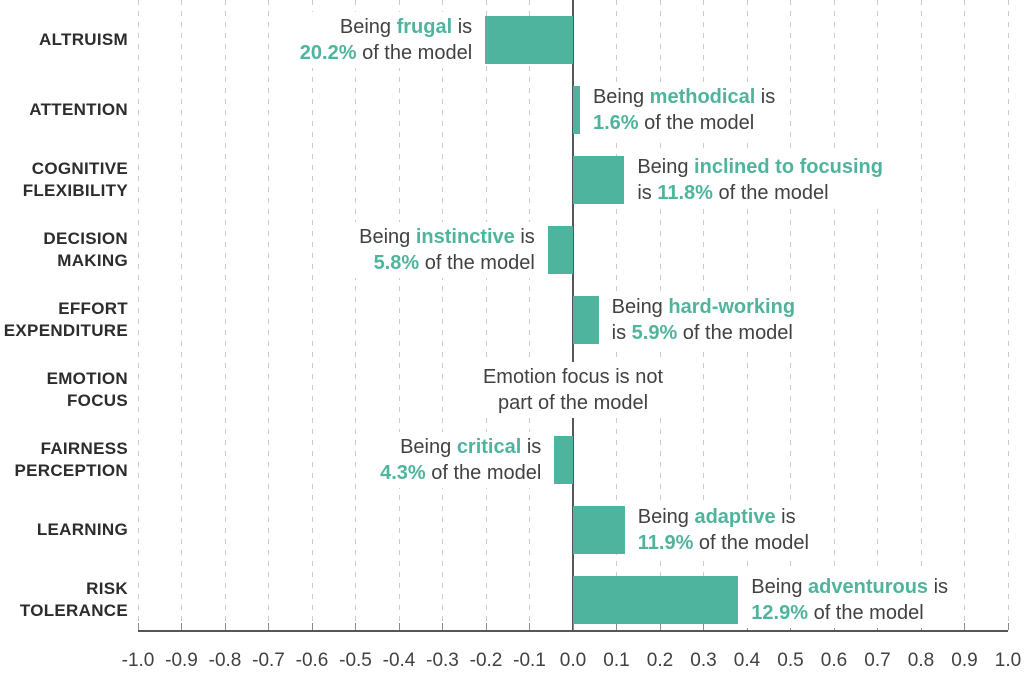  I want to click on annotation-line: part of the model, so click(573, 403).